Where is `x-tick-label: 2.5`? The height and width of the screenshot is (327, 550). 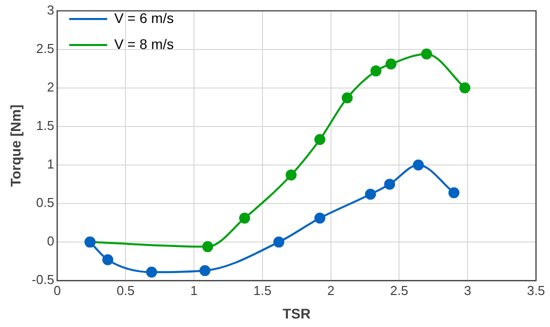
x-tick-label: 2.5 is located at coordinates (399, 290).